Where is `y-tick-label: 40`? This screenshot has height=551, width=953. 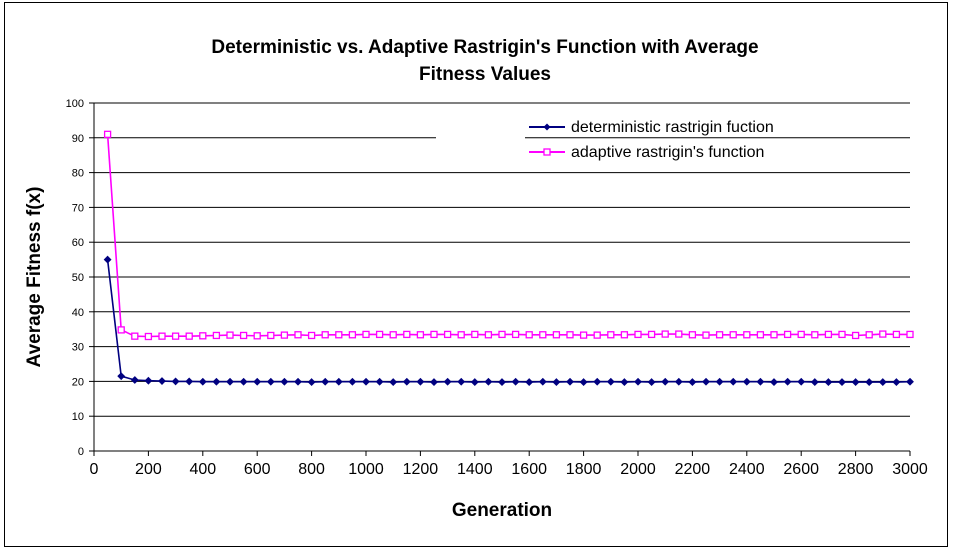
y-tick-label: 40 is located at coordinates (78, 313).